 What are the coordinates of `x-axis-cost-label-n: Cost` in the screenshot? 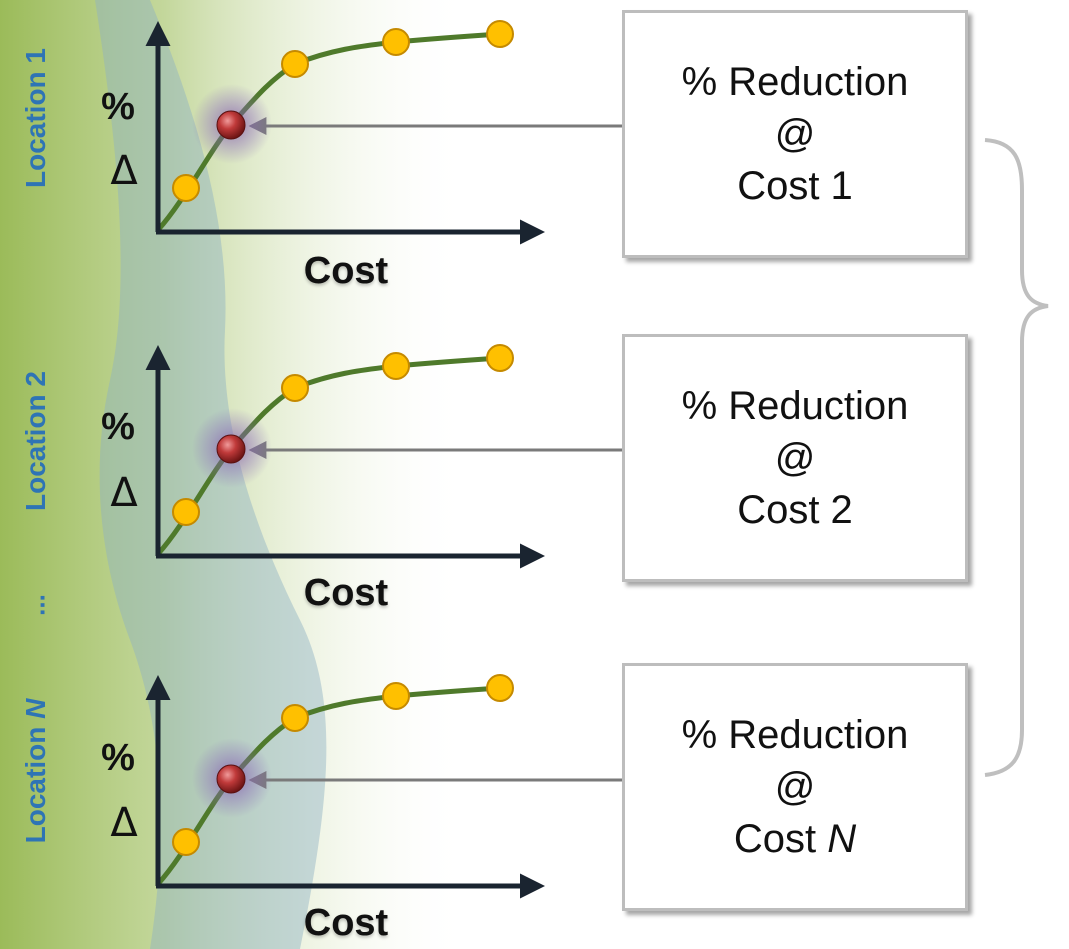 It's located at (346, 923).